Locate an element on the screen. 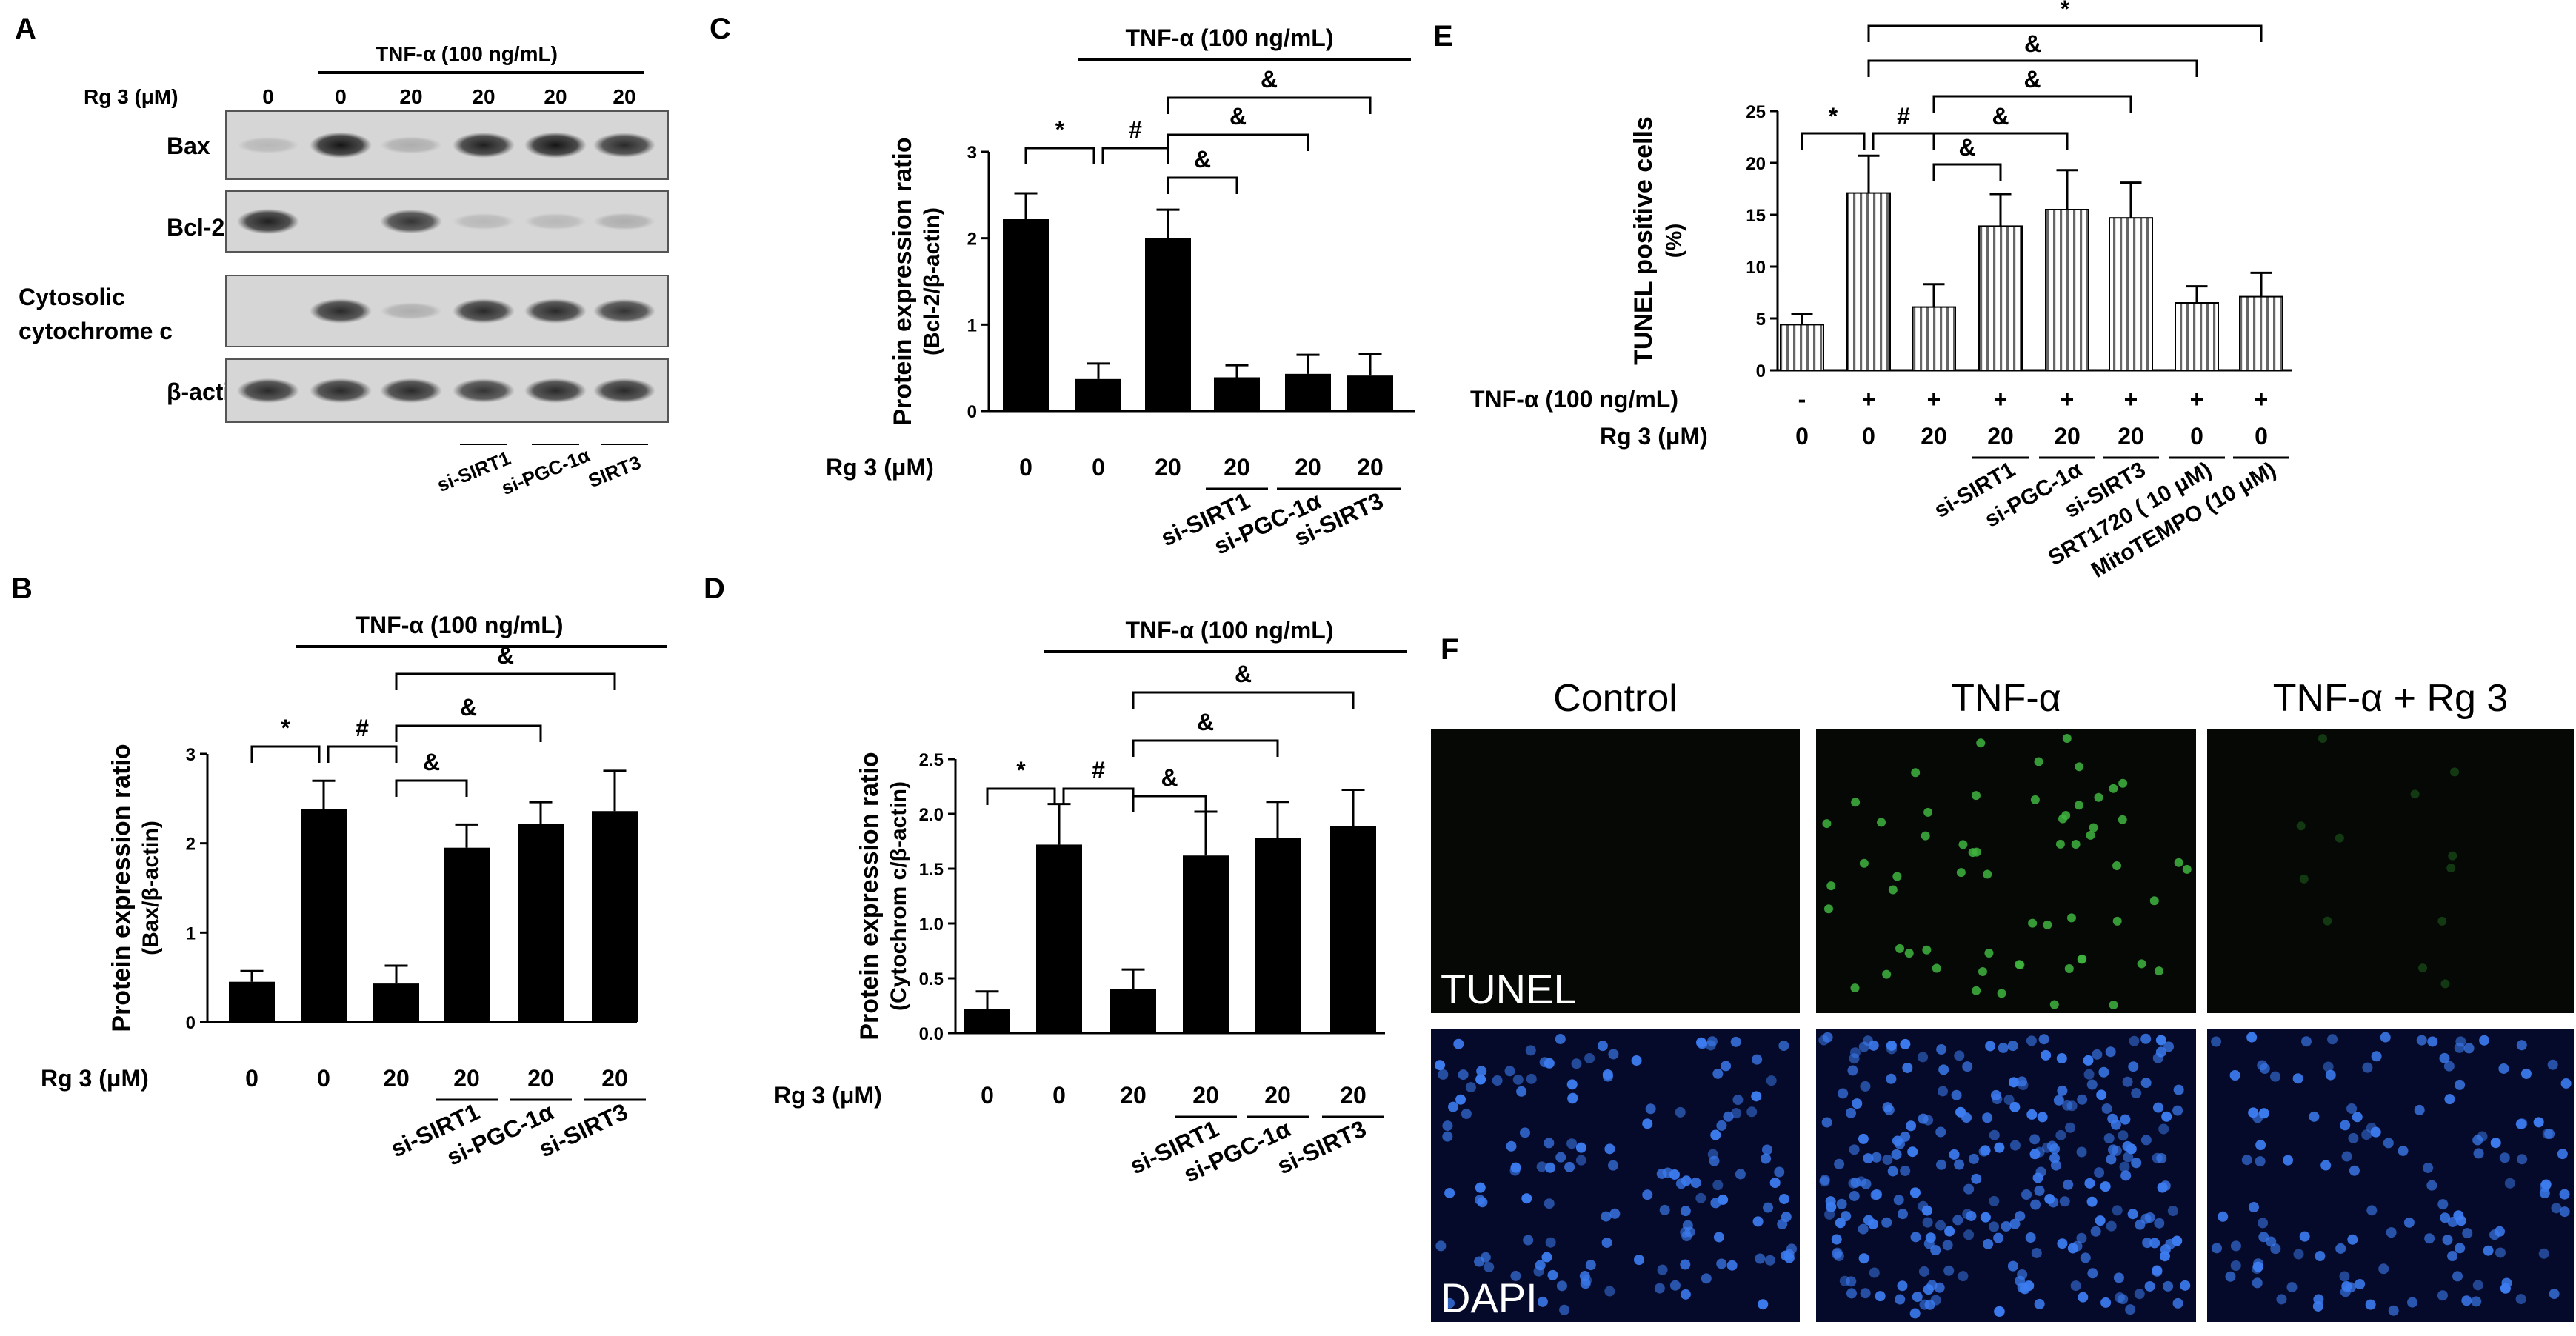  y-tick-label: 3 is located at coordinates (191, 755).